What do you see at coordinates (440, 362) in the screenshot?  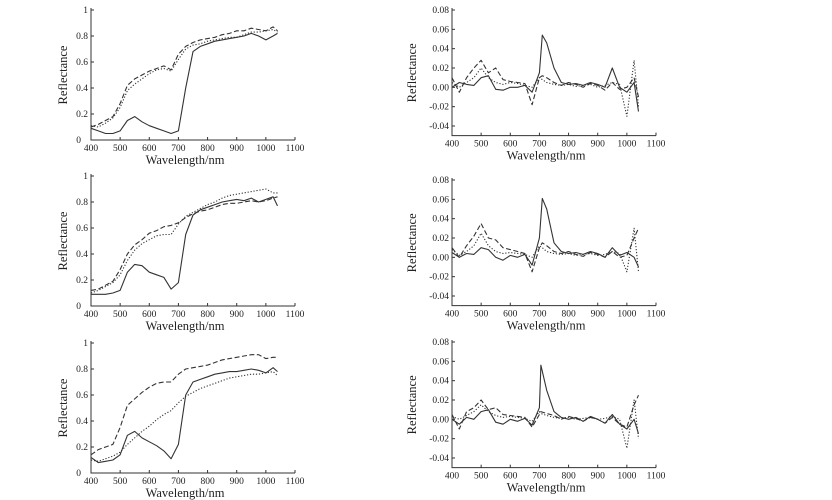 I see `y-tick-label: 0.06` at bounding box center [440, 362].